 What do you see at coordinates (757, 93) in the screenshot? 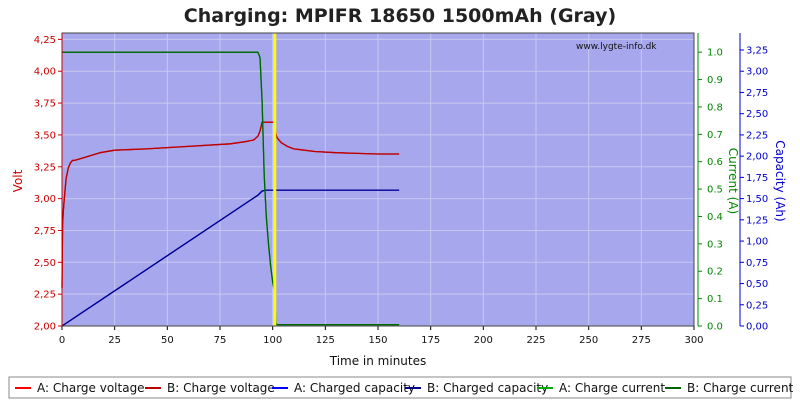
I see `capacity-tick-label: 2,75` at bounding box center [757, 93].